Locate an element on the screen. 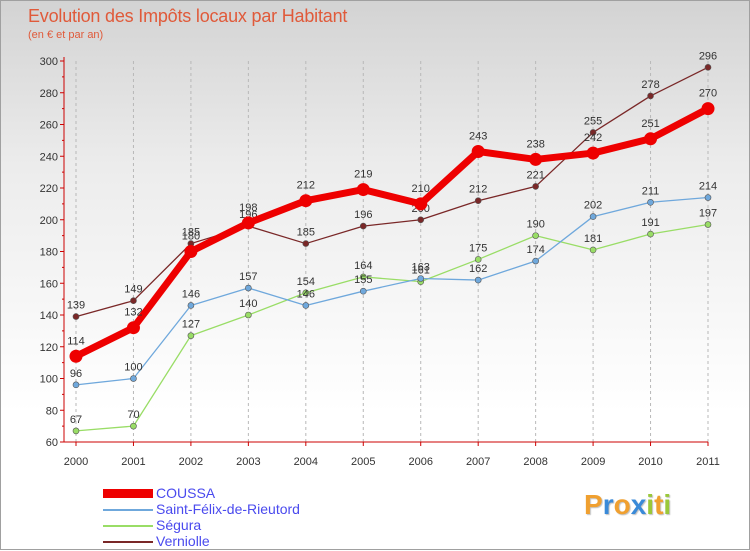  y-tick-label: 160 is located at coordinates (49, 284).